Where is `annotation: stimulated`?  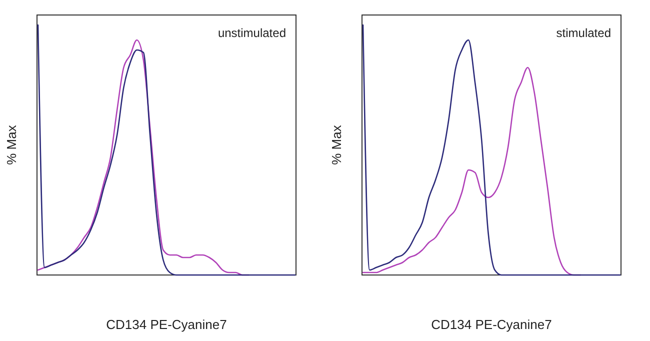
annotation: stimulated is located at coordinates (583, 33).